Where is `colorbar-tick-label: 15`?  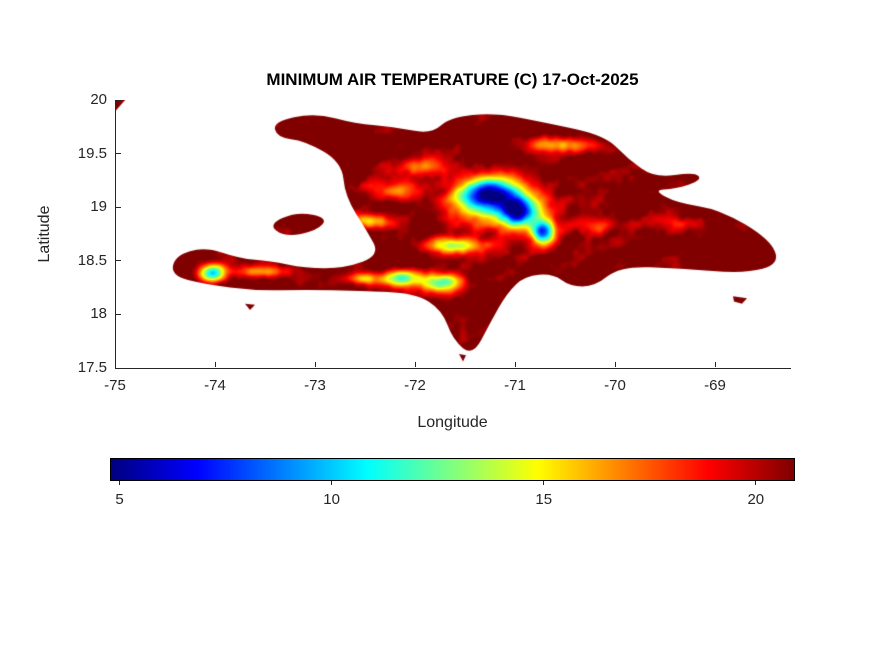
colorbar-tick-label: 15 is located at coordinates (544, 499).